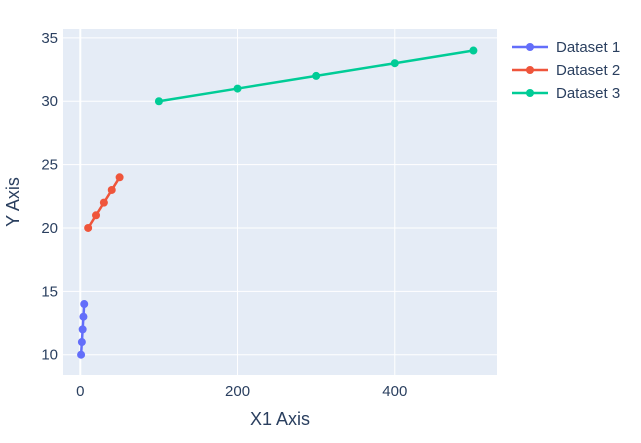  Describe the element at coordinates (80, 391) in the screenshot. I see `x-tick-label: 0` at that location.